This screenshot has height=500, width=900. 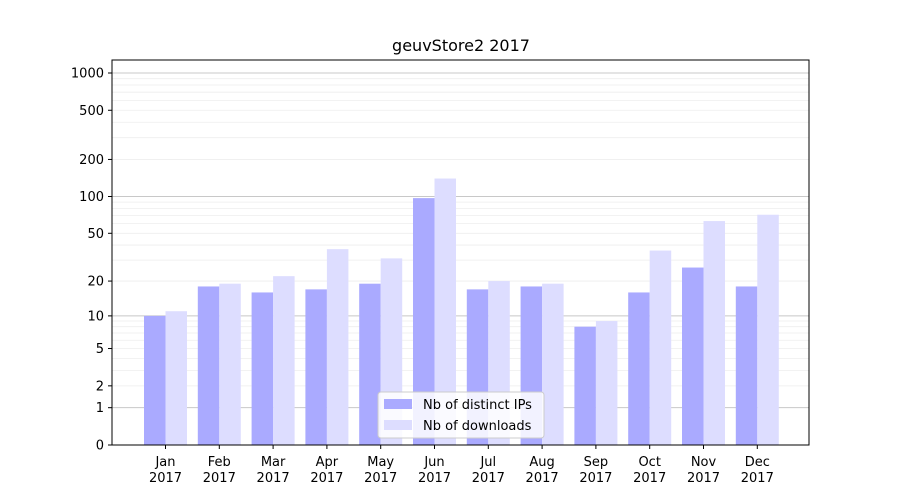 What do you see at coordinates (273, 462) in the screenshot?
I see `x-tick-label-month: Mar` at bounding box center [273, 462].